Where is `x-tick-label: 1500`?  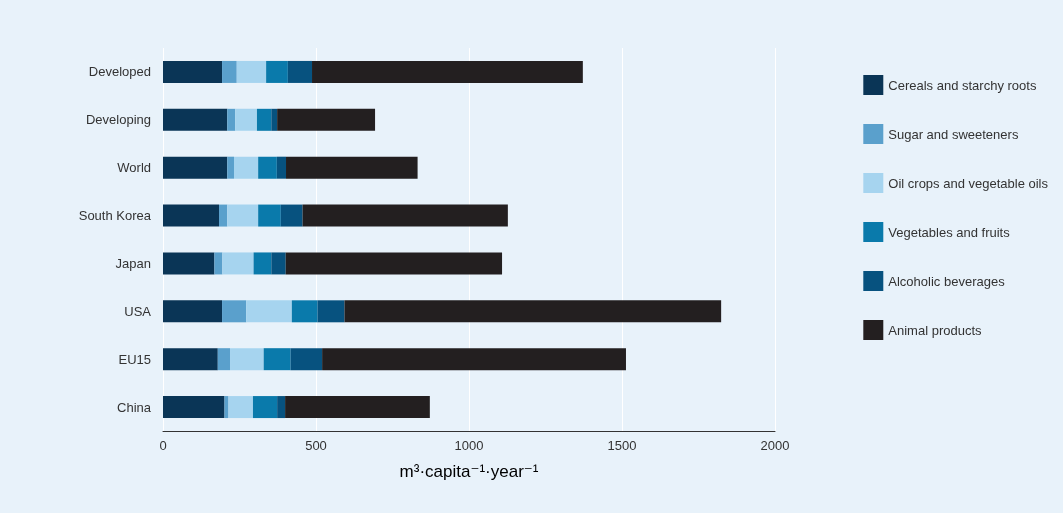 x-tick-label: 1500 is located at coordinates (622, 445).